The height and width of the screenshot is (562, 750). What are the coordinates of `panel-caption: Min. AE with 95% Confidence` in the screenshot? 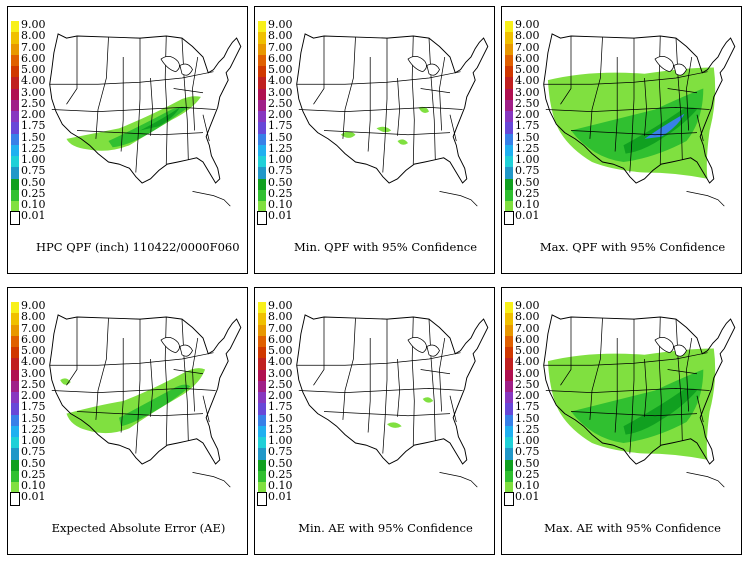 It's located at (385, 528).